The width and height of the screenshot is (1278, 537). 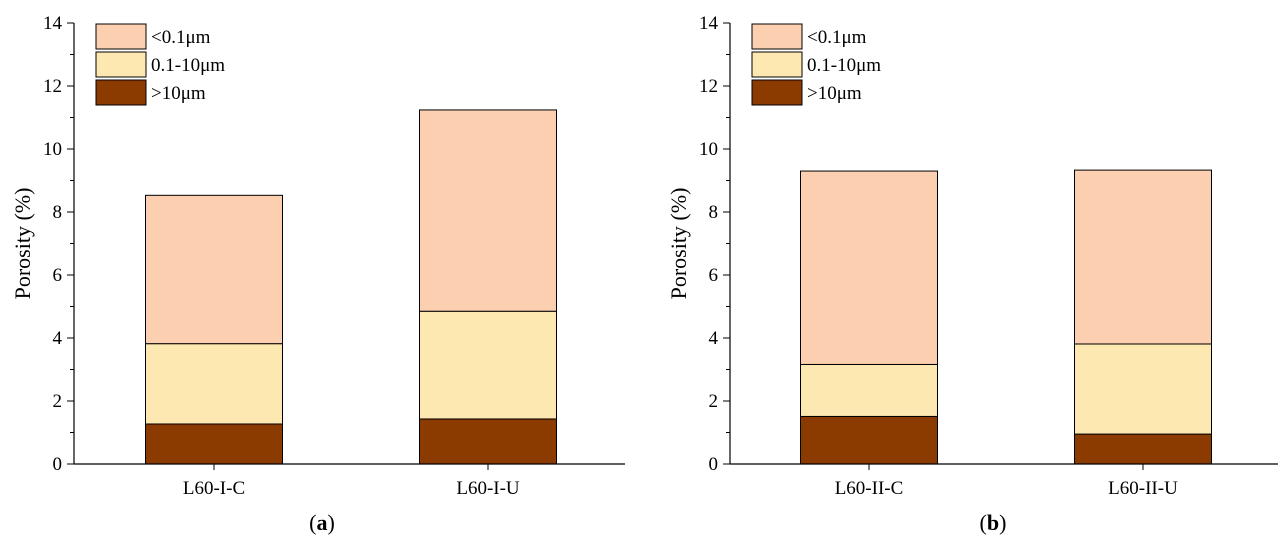 What do you see at coordinates (488, 488) in the screenshot?
I see `x-tick-label: L60-I-U` at bounding box center [488, 488].